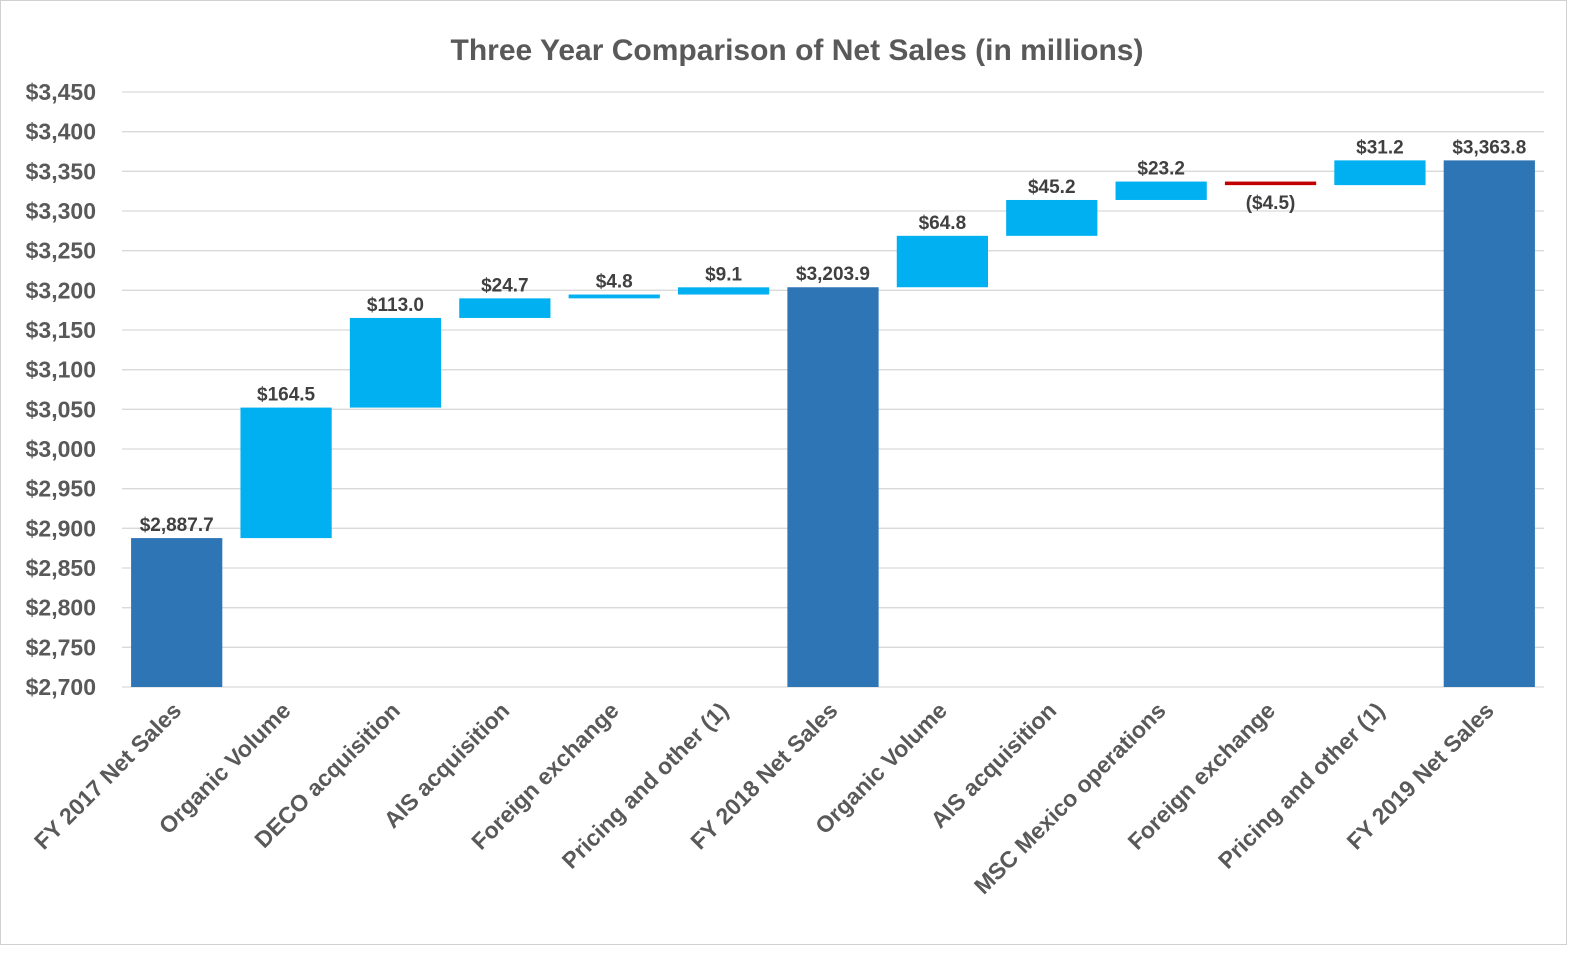 Image resolution: width=1577 pixels, height=953 pixels. Describe the element at coordinates (286, 395) in the screenshot. I see `data-label: $164.5` at that location.